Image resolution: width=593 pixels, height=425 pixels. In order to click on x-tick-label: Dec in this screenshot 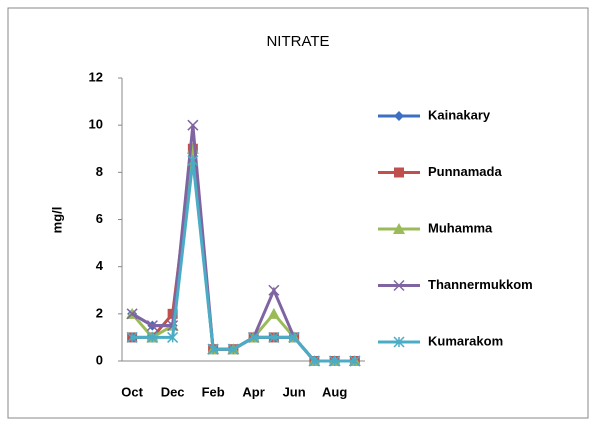, I will do `click(173, 391)`.